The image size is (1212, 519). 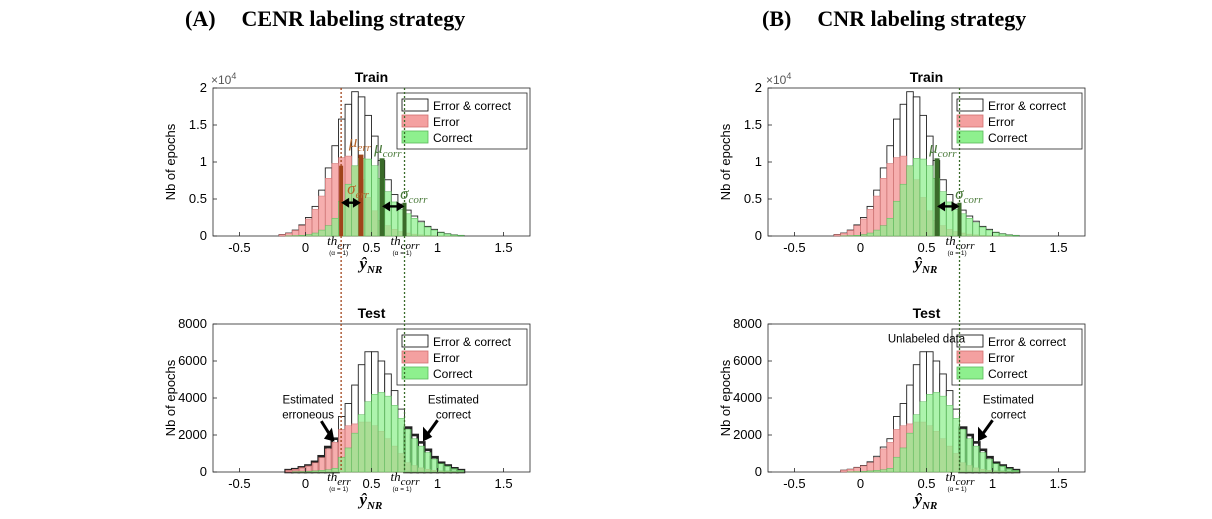 I want to click on panel-a-train-sigma-err-arrow, so click(x=351, y=202).